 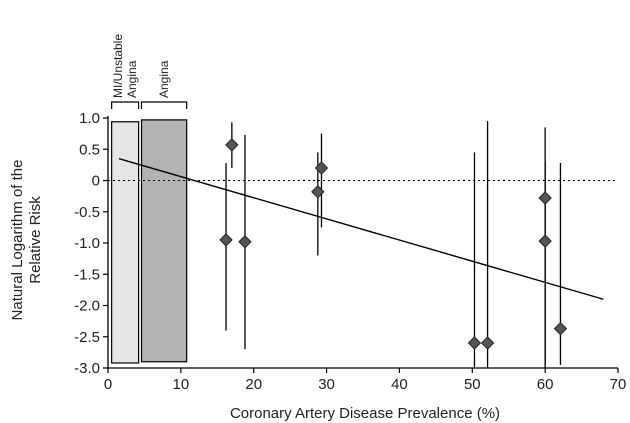 I want to click on x-tick-label-0: 0, so click(x=108, y=384).